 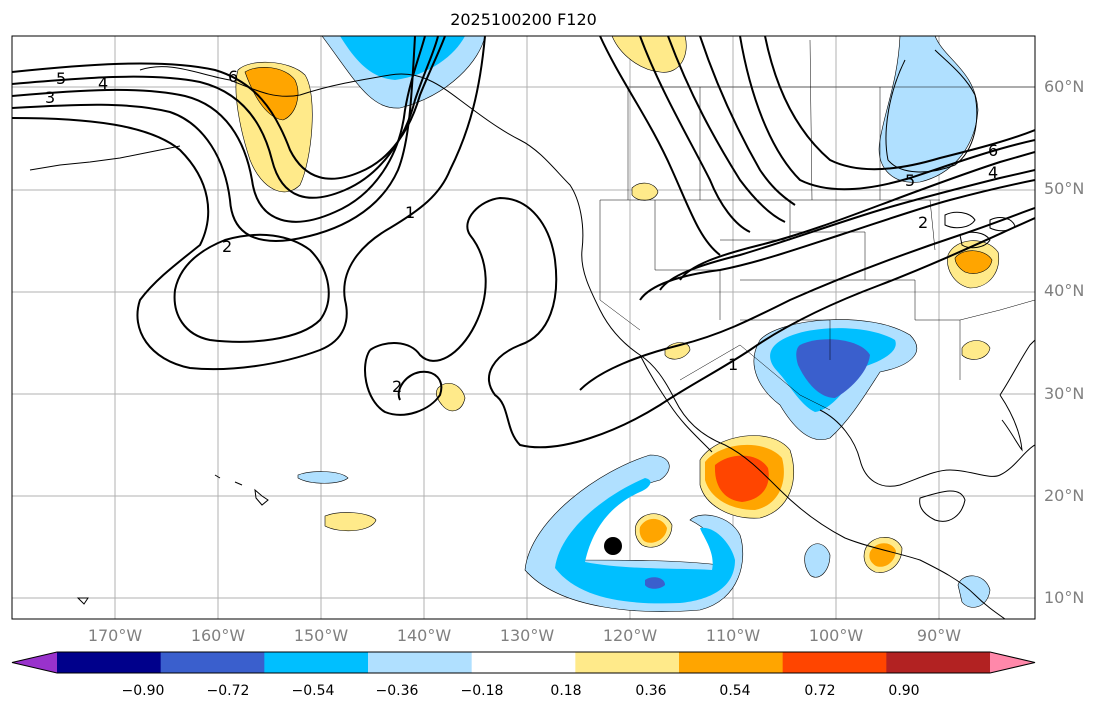 What do you see at coordinates (523, 19) in the screenshot?
I see `map-title: 2025100200 F120` at bounding box center [523, 19].